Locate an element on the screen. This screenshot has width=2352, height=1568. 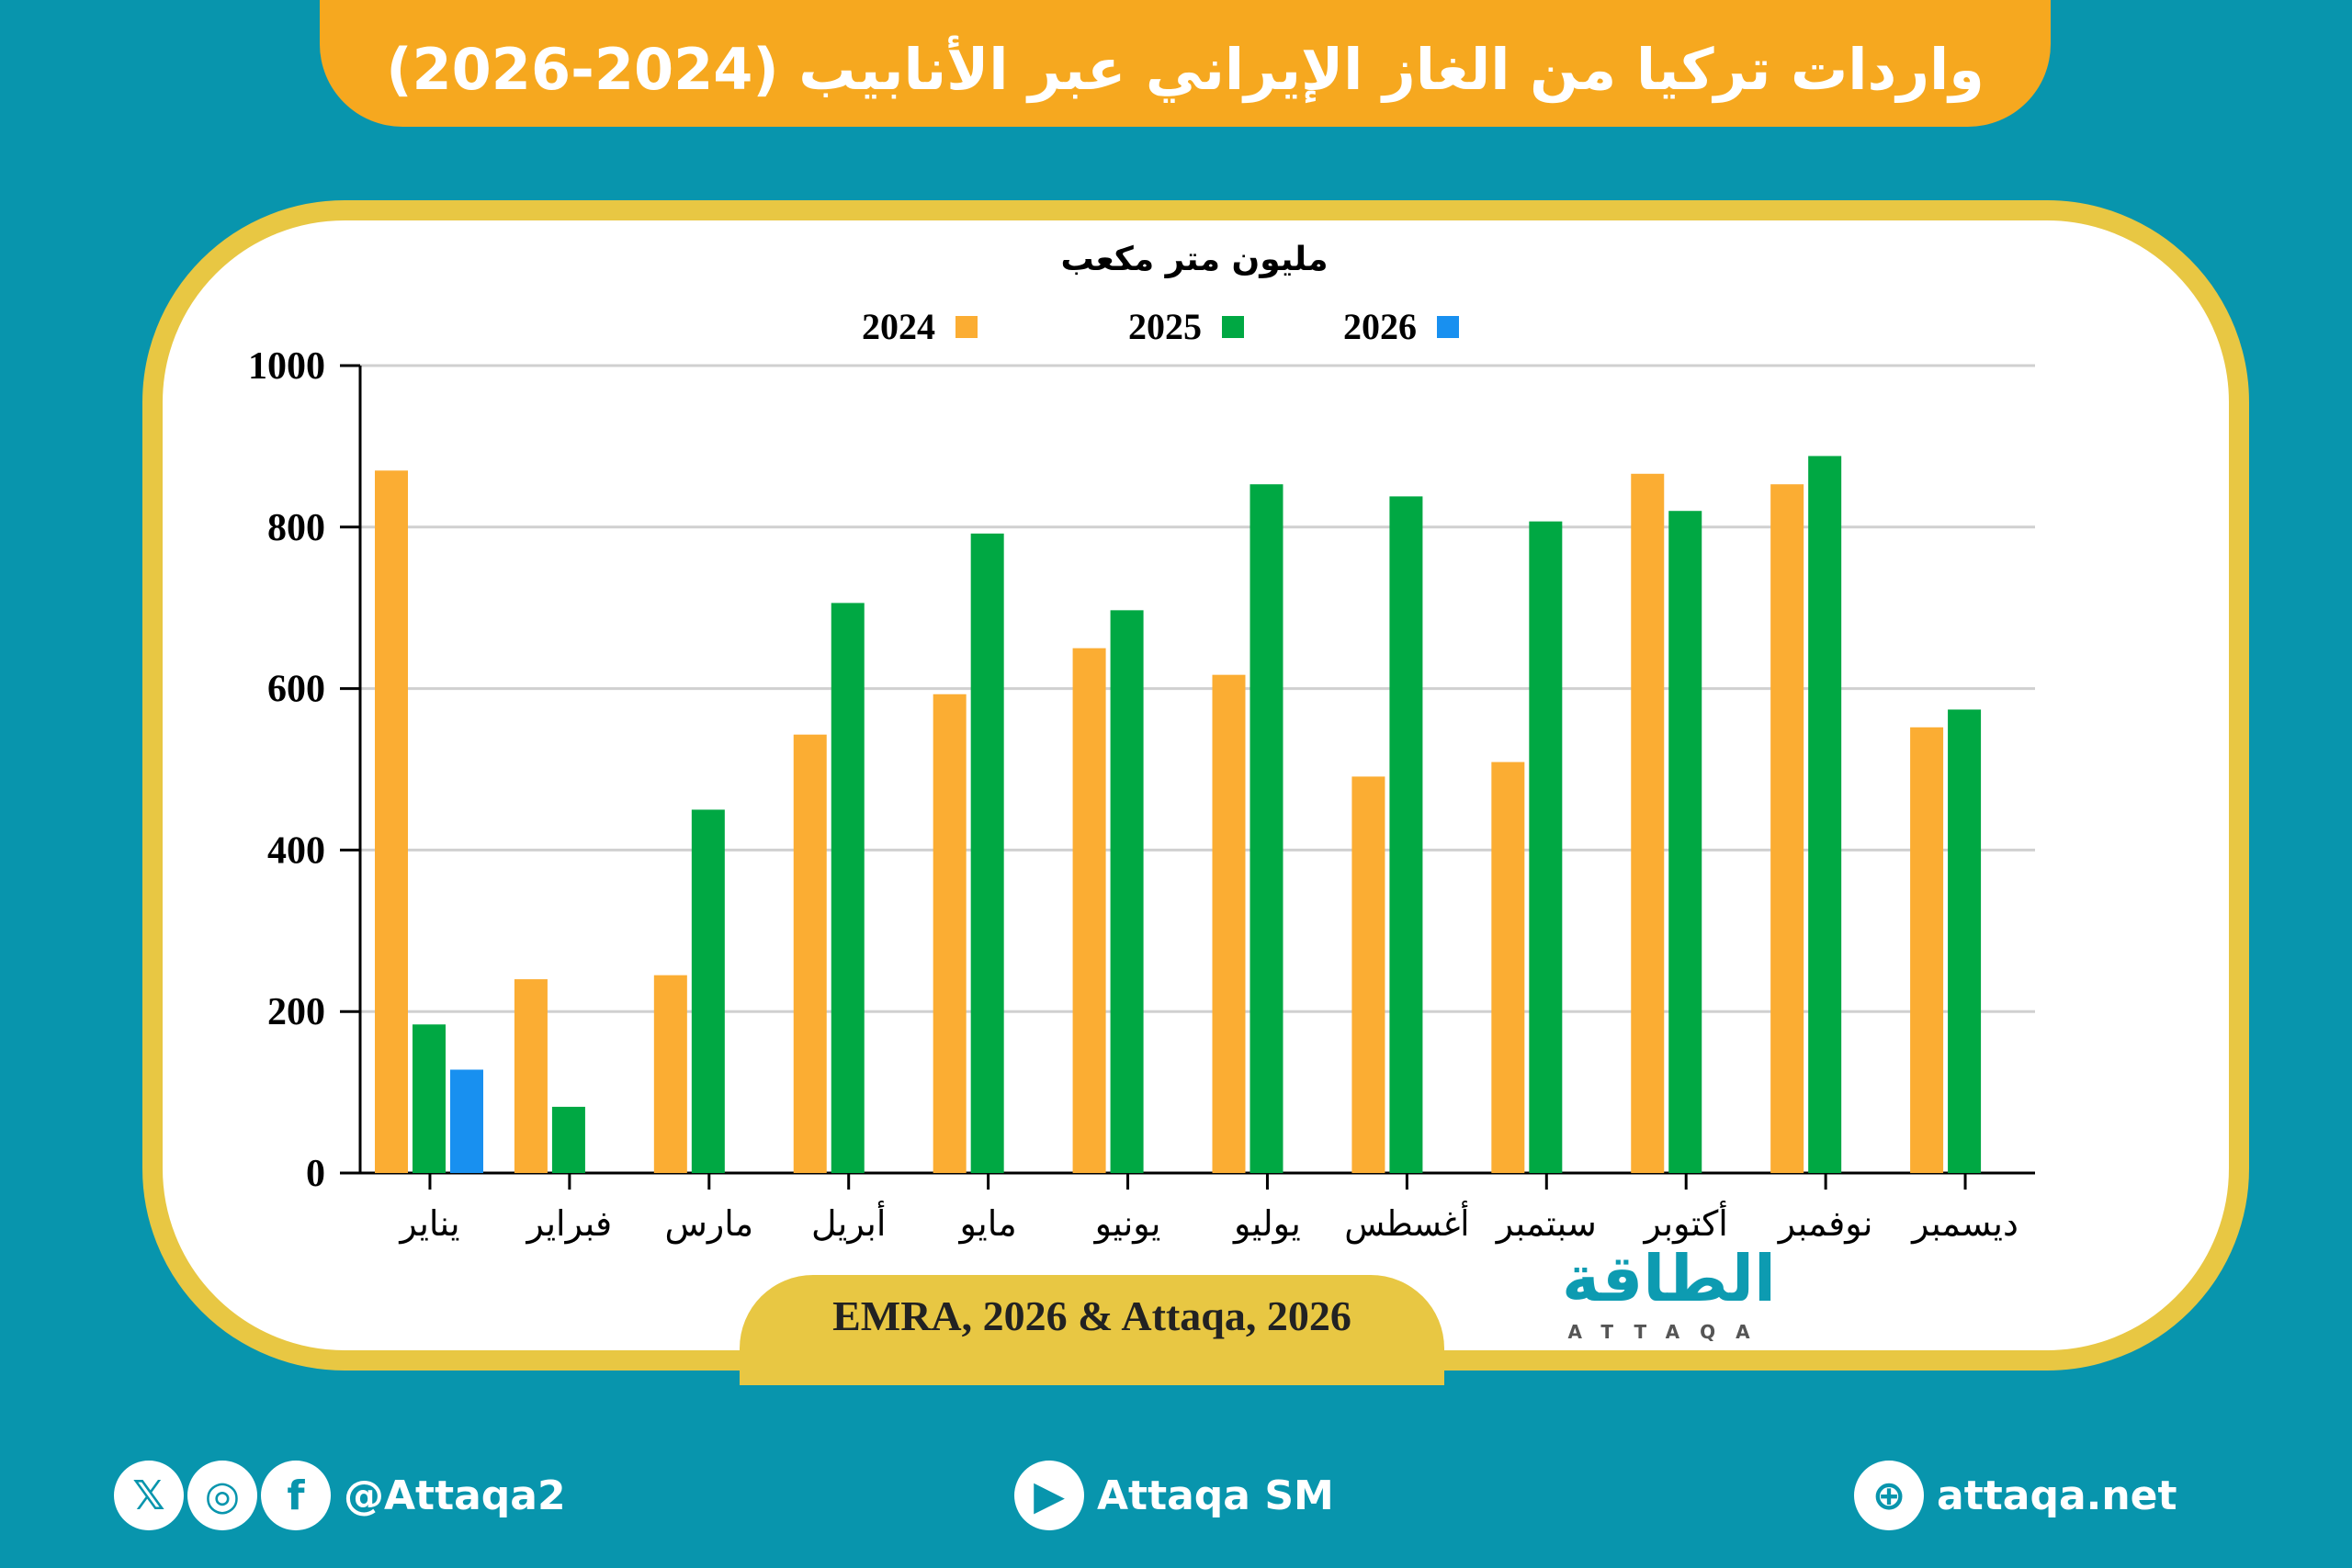
attaqa-logo: الطاقة ATTAQA is located at coordinates (1669, 1292).